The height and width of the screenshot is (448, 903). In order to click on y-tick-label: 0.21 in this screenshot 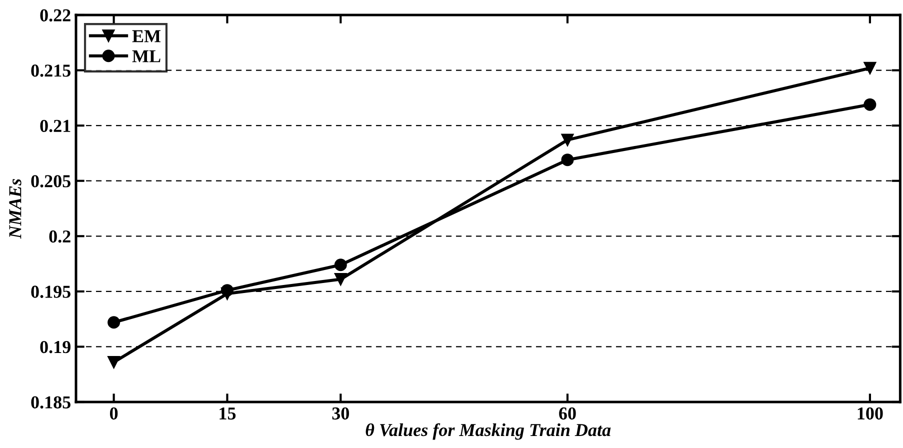, I will do `click(55, 126)`.